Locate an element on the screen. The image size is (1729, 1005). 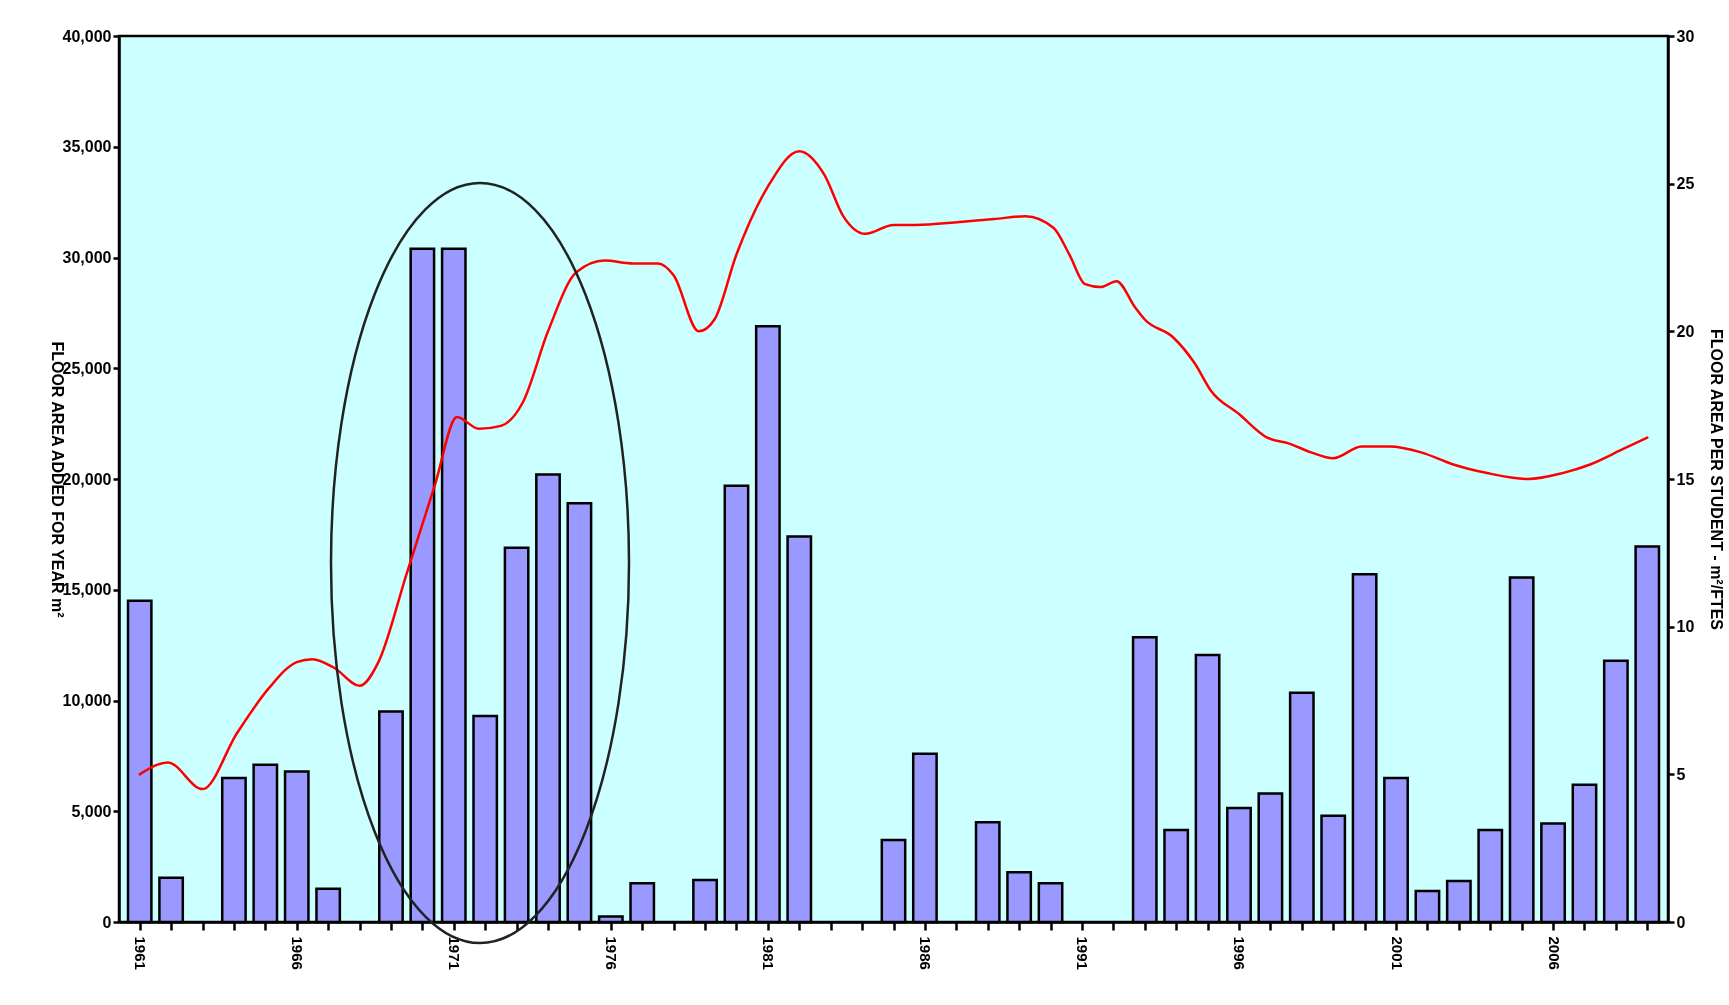
y-tick-label: 40,000 is located at coordinates (87, 36).